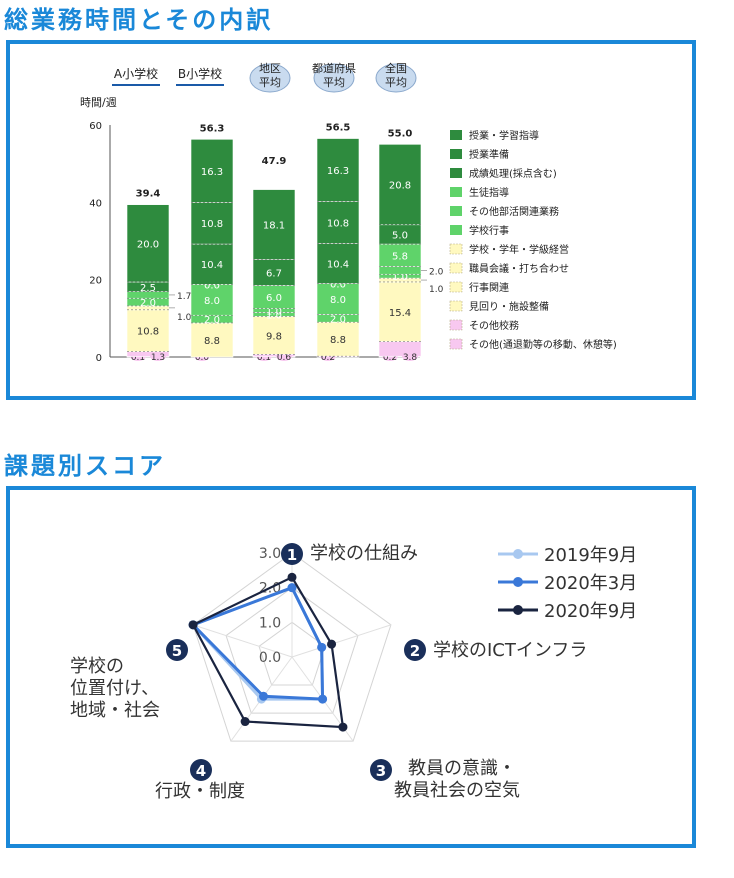 Image resolution: width=734 pixels, height=878 pixels. Describe the element at coordinates (457, 790) in the screenshot. I see `radar-axis-label: 教員社会の空気` at that location.